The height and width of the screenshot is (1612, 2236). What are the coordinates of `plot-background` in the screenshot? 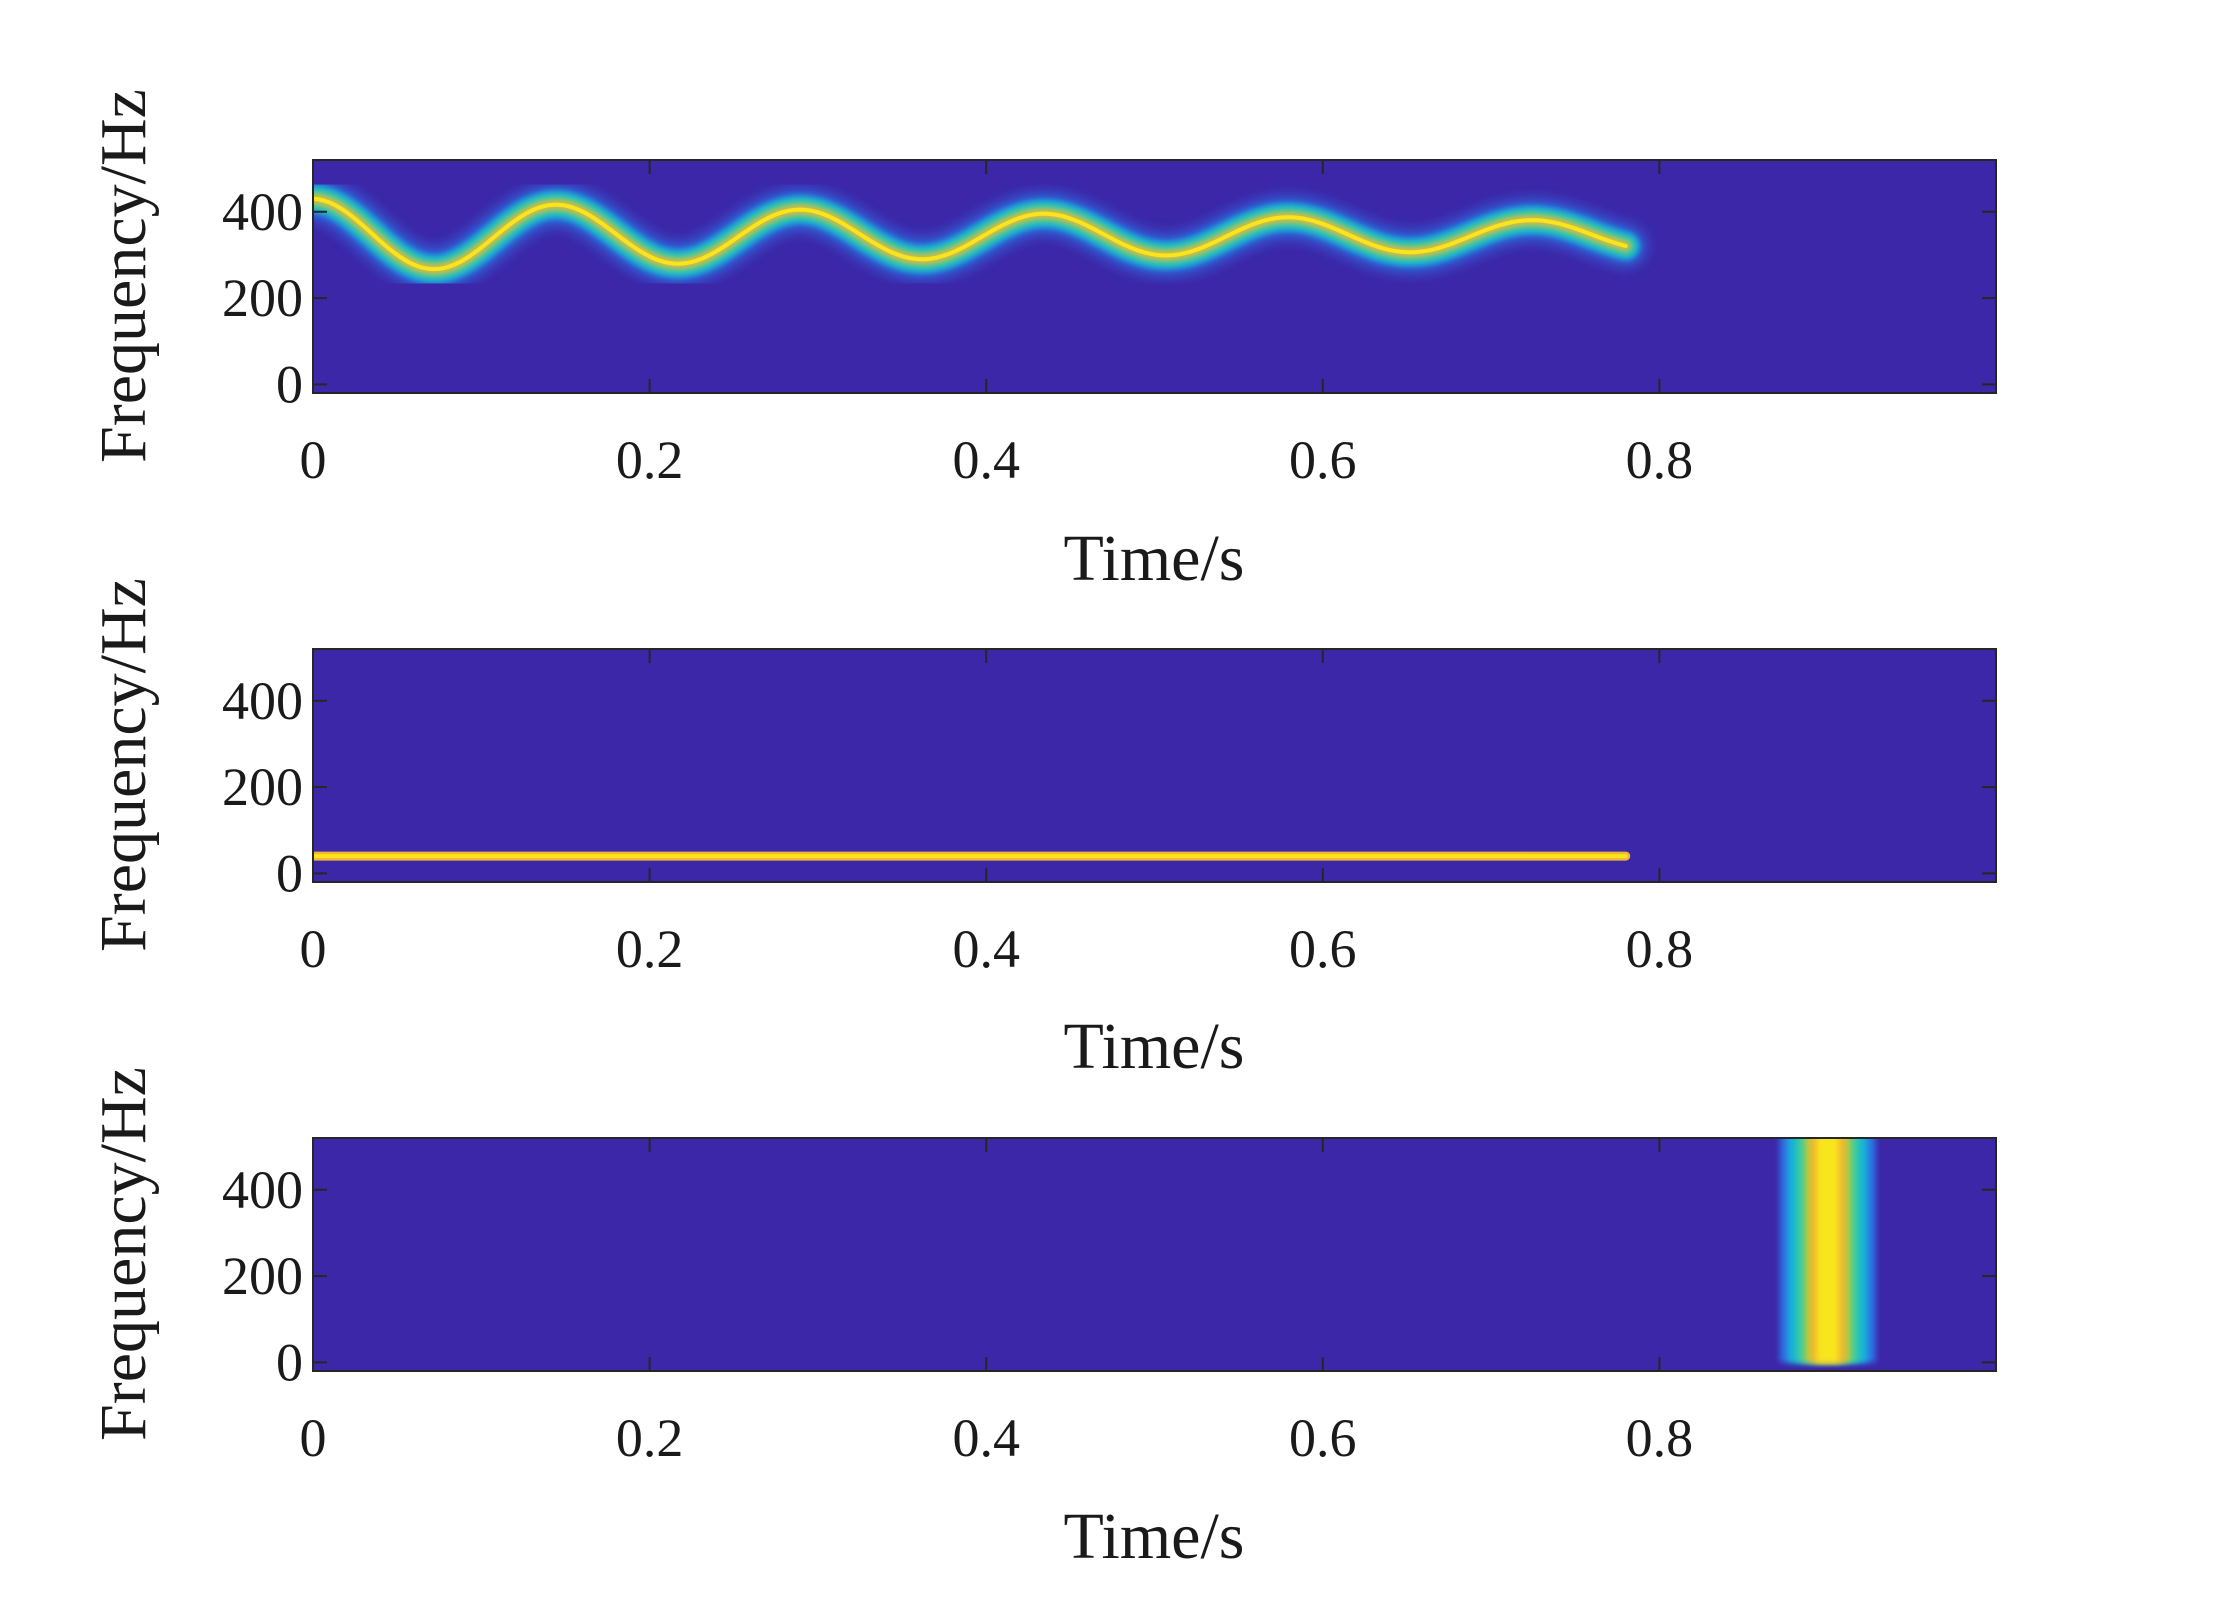 It's located at (1154, 1254).